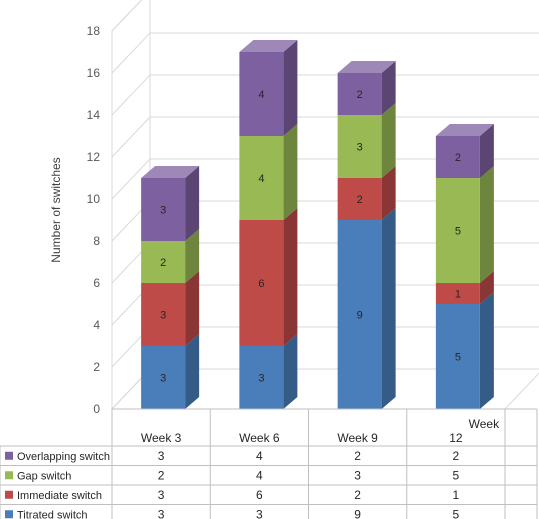  I want to click on table-cell: 9, so click(357, 513).